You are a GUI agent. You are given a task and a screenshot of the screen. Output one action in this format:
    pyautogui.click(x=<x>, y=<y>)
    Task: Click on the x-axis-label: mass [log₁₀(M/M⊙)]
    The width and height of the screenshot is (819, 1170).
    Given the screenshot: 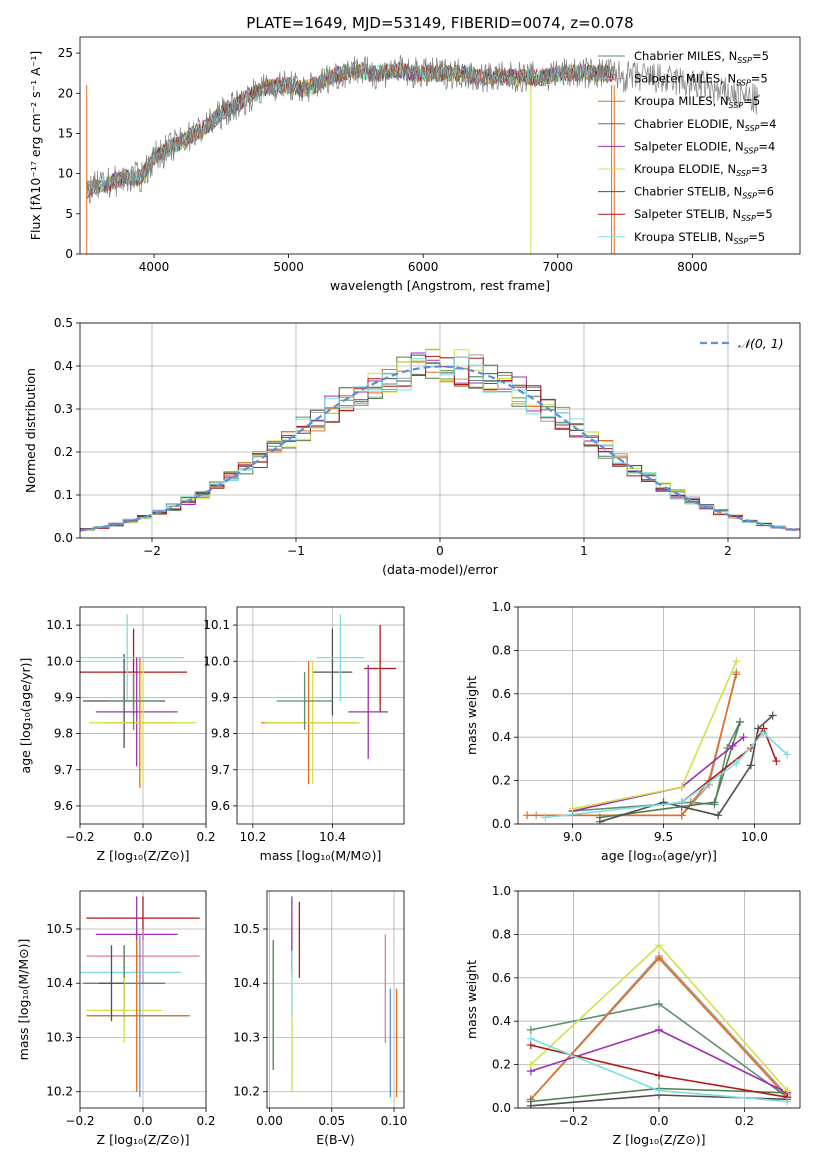 What is the action you would take?
    pyautogui.click(x=321, y=855)
    